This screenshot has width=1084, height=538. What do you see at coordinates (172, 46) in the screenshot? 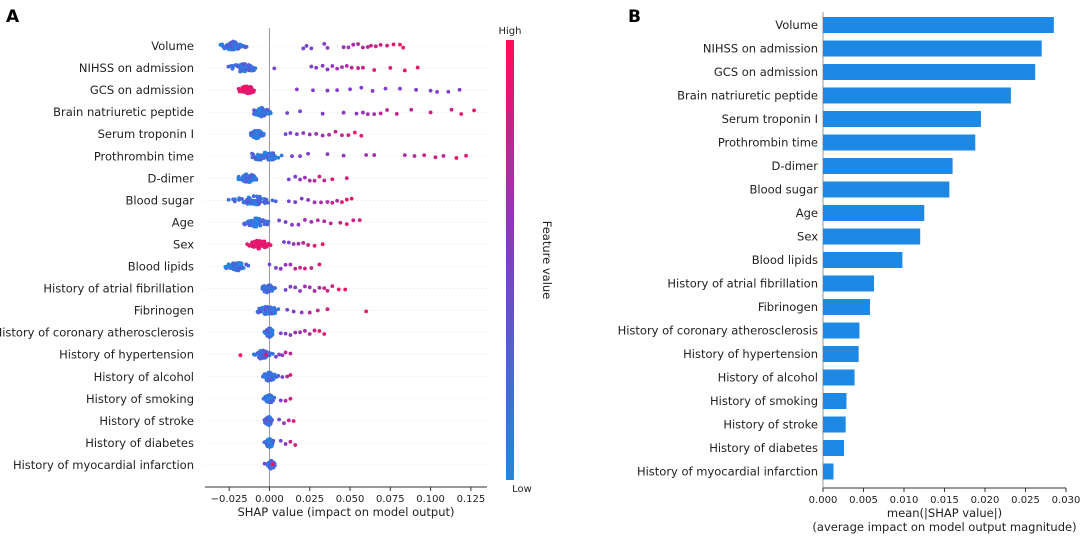
I see `feature-label: Volume` at bounding box center [172, 46].